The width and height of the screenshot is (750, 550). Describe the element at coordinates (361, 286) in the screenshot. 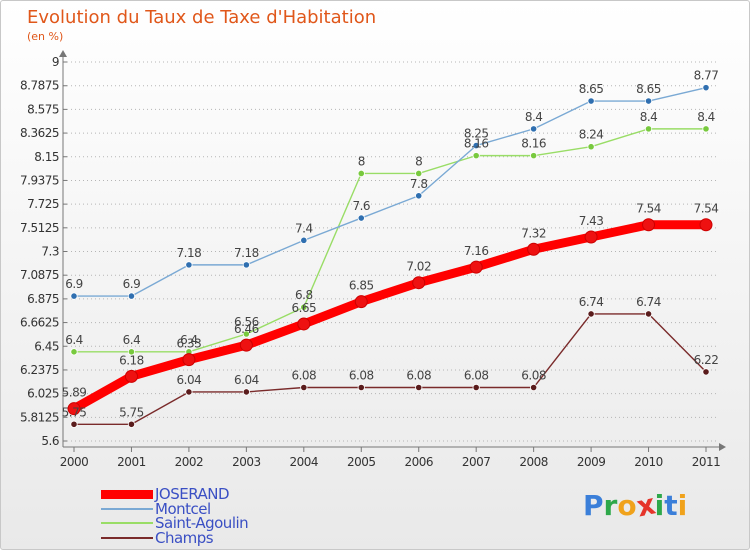

I see `data-label-joserand: 6.85` at that location.